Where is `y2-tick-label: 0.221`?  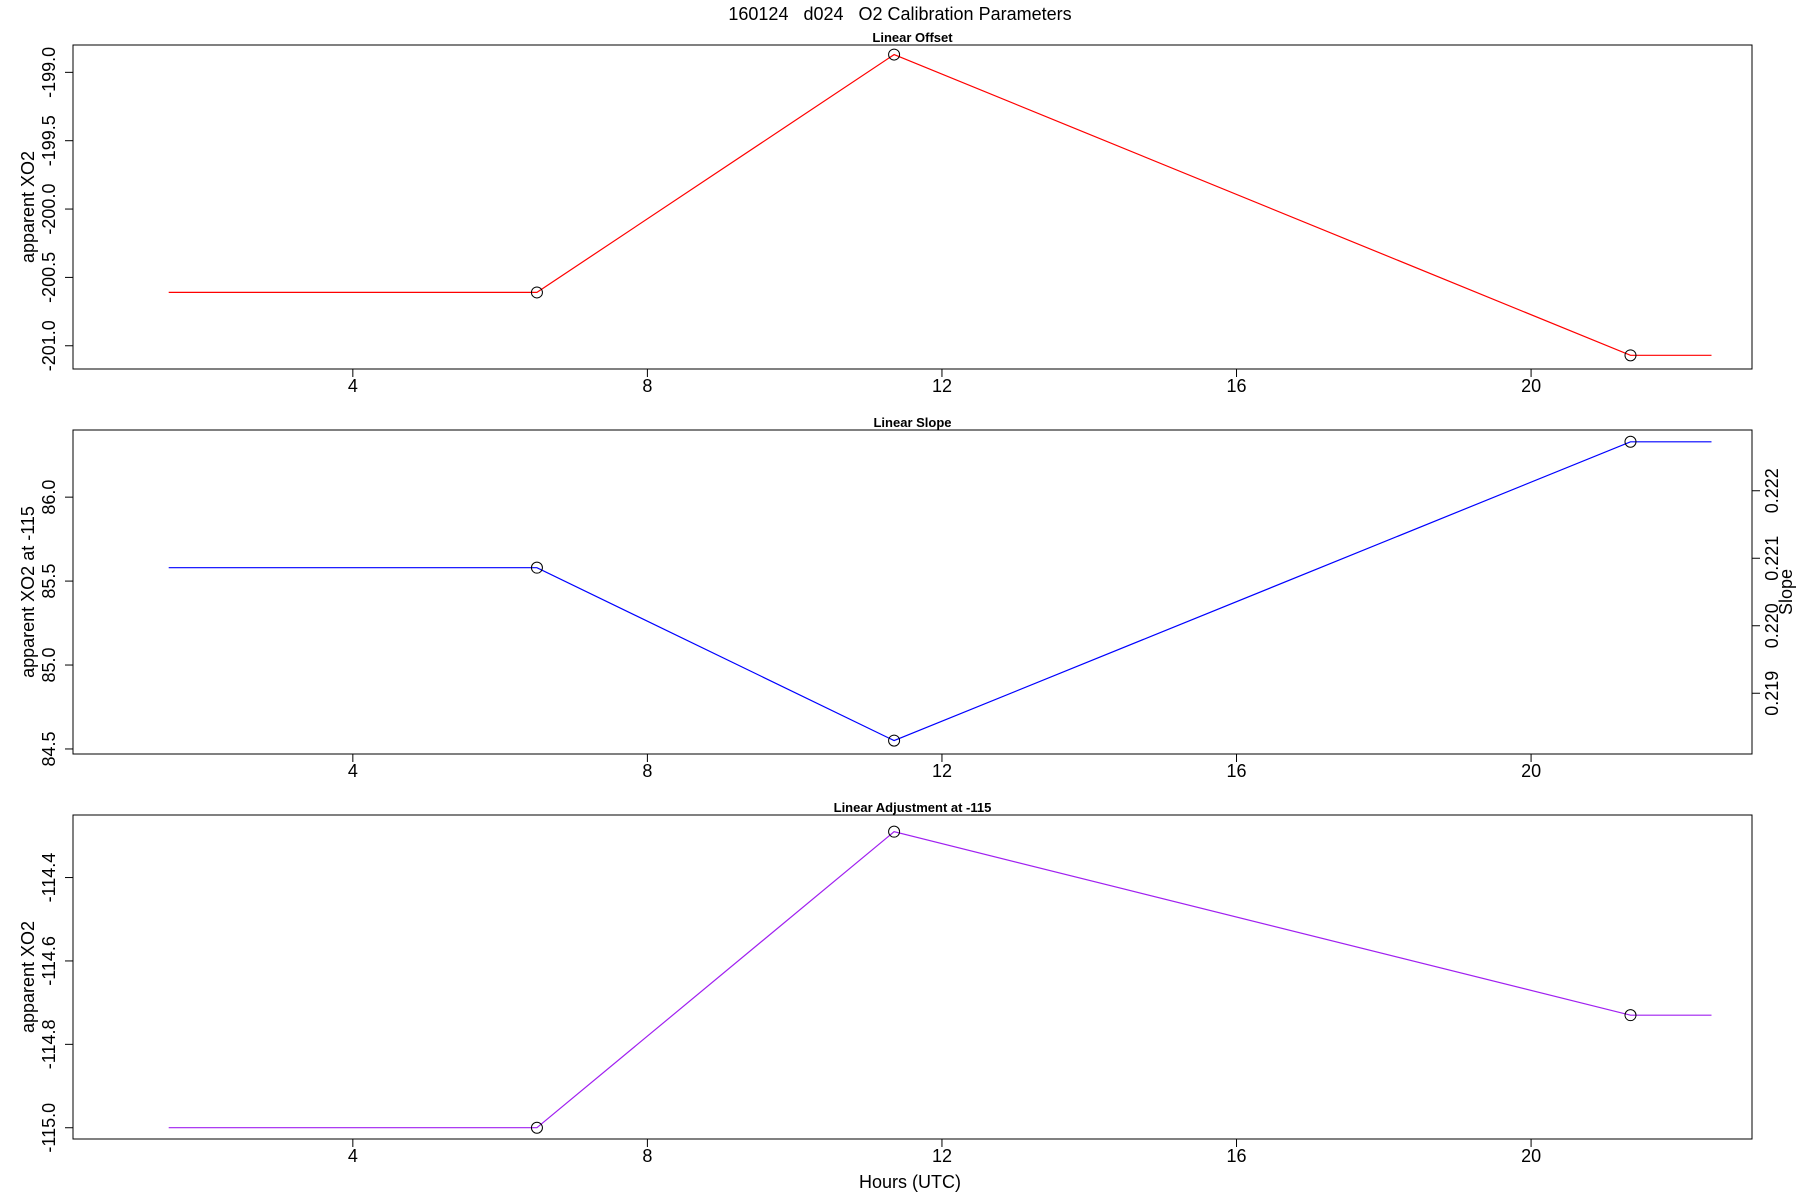
y2-tick-label: 0.221 is located at coordinates (1772, 558).